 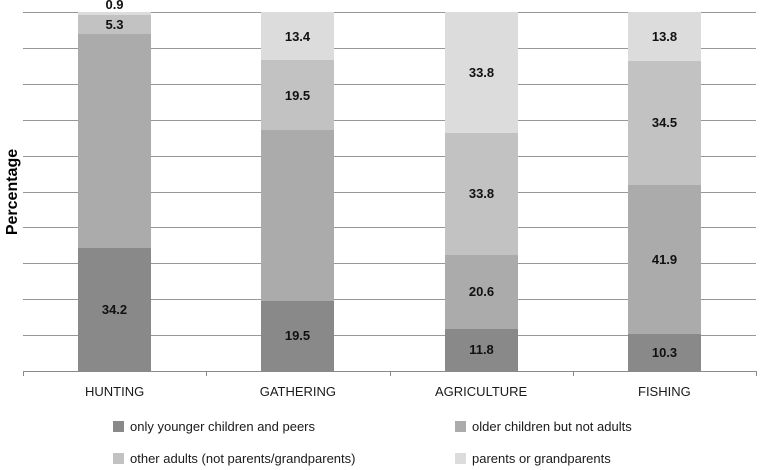 I want to click on data-label: 20.6, so click(x=481, y=292).